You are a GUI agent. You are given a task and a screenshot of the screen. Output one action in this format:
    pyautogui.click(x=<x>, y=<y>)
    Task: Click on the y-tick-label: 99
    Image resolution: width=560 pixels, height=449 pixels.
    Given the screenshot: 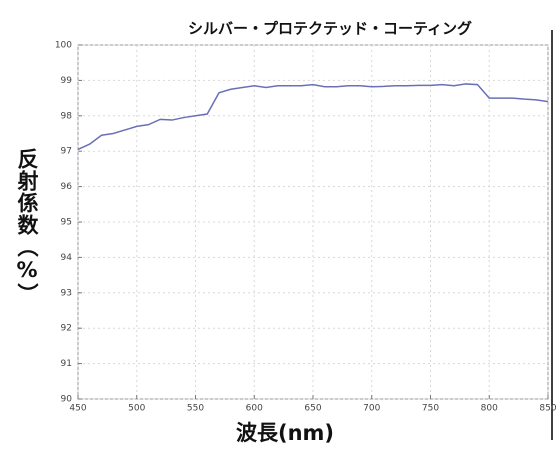 What is the action you would take?
    pyautogui.click(x=67, y=81)
    